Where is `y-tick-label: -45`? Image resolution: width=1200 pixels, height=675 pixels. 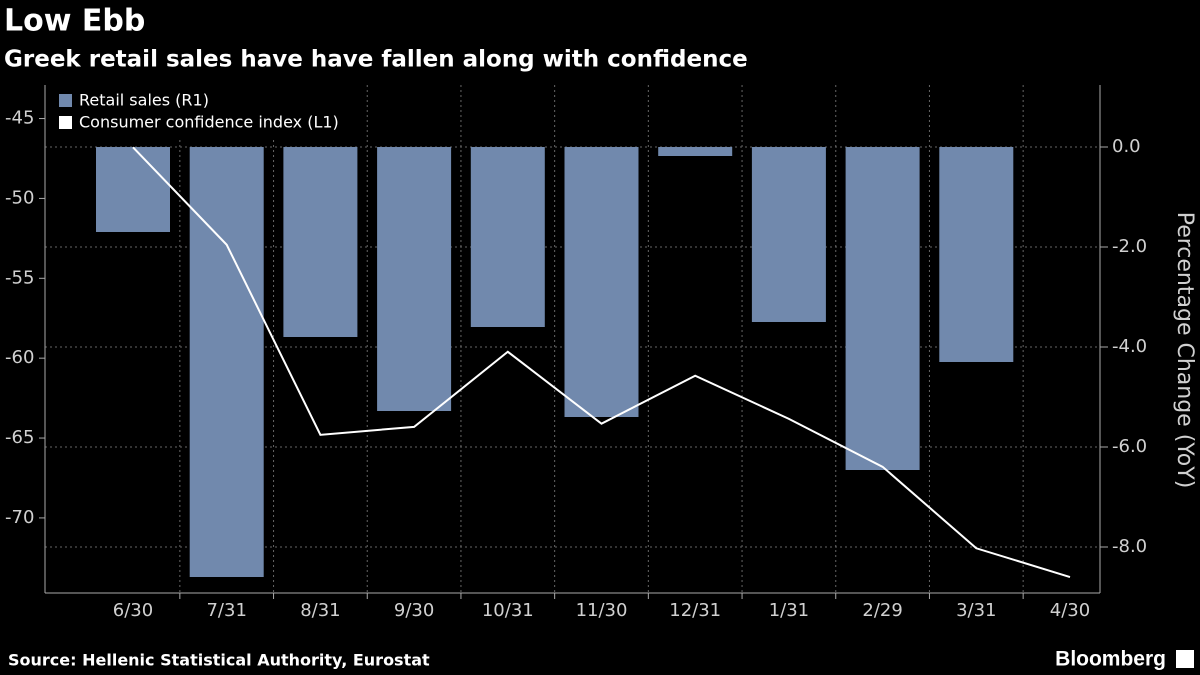
y-tick-label: -45 is located at coordinates (19, 118).